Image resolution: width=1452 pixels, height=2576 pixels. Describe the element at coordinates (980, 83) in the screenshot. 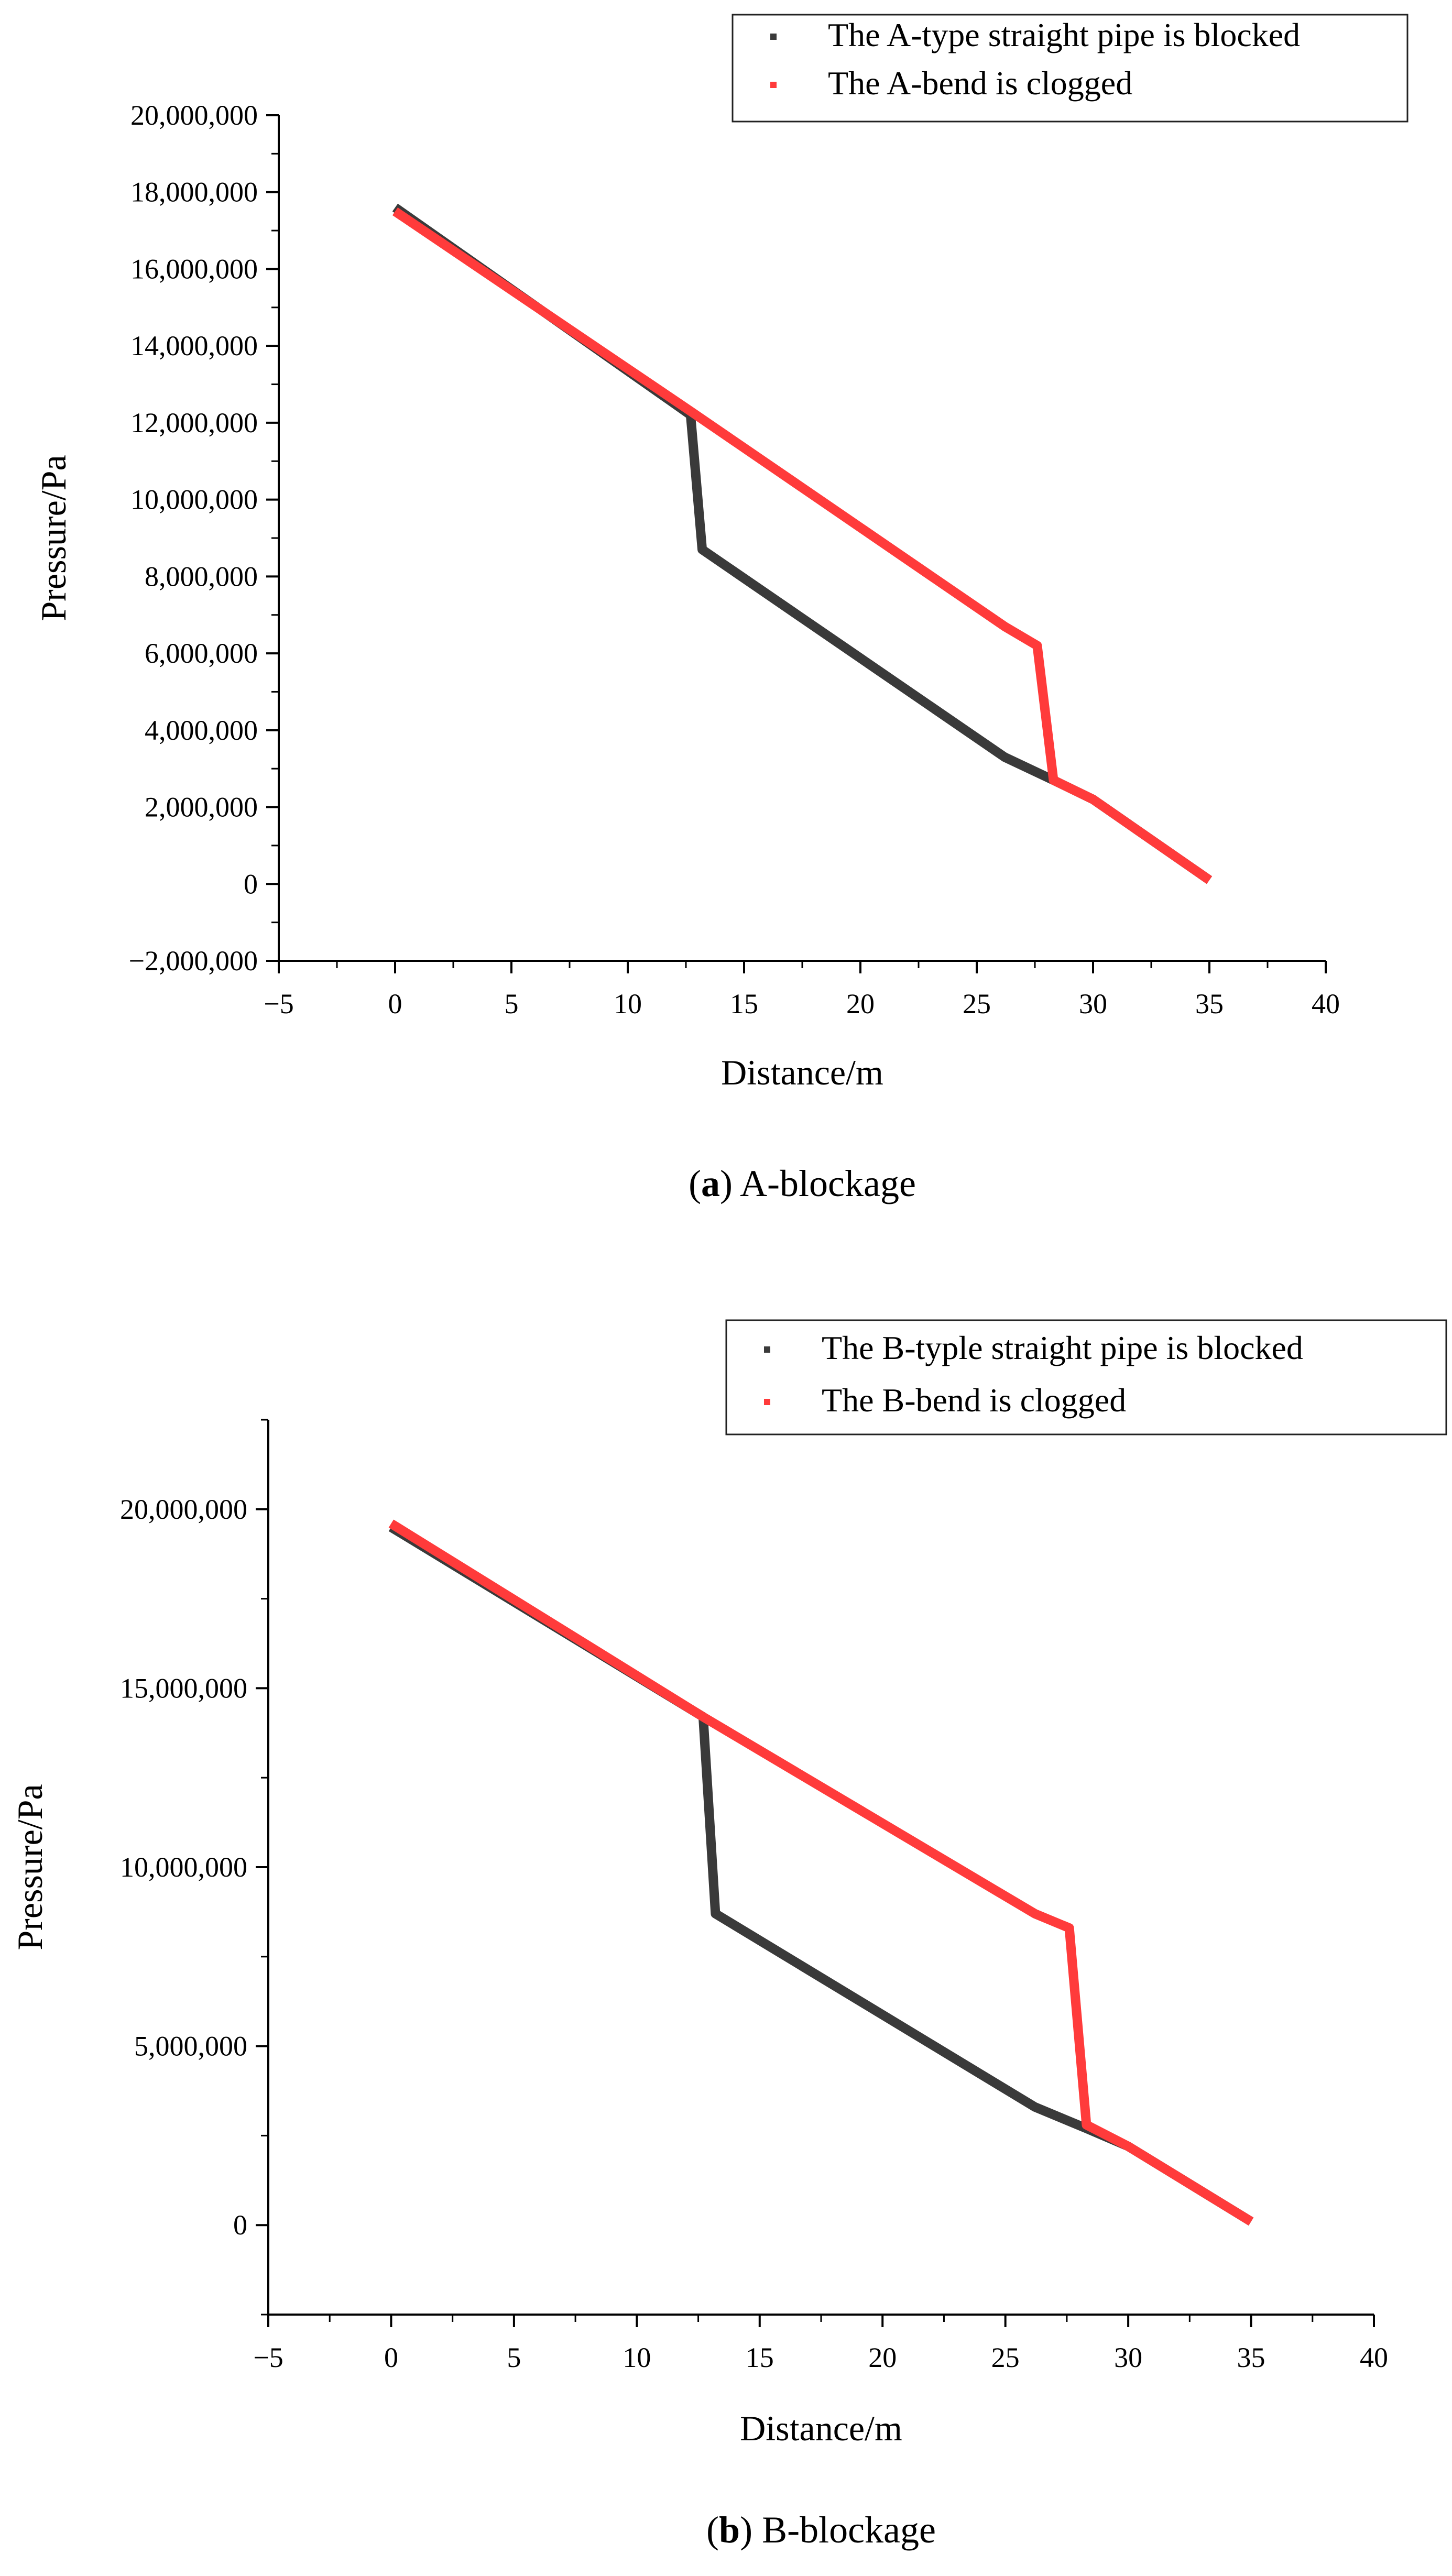

I see `legend-label-bend: The A-bend is clogged` at that location.